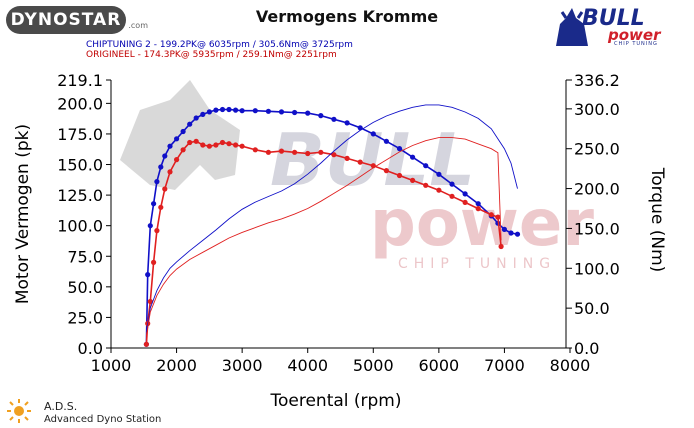 The height and width of the screenshot is (428, 694). Describe the element at coordinates (572, 27) in the screenshot. I see `bull-icon` at that location.